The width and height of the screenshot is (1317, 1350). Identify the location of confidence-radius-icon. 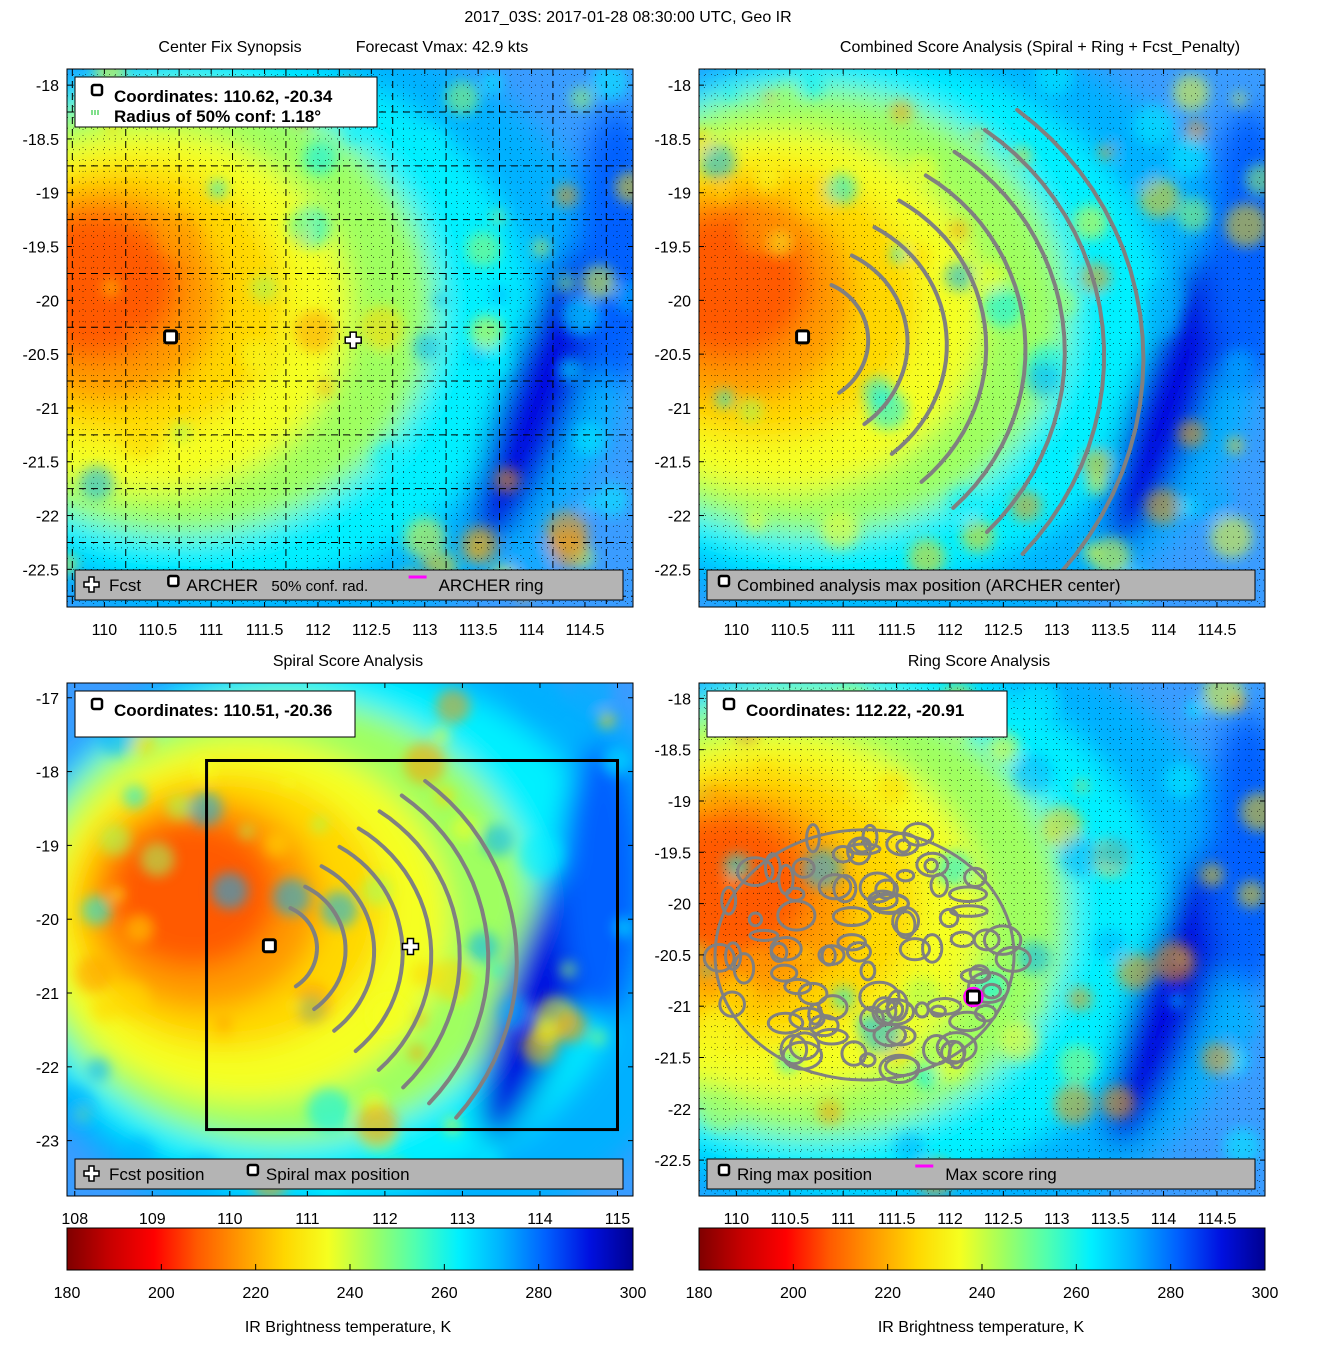
(95, 112).